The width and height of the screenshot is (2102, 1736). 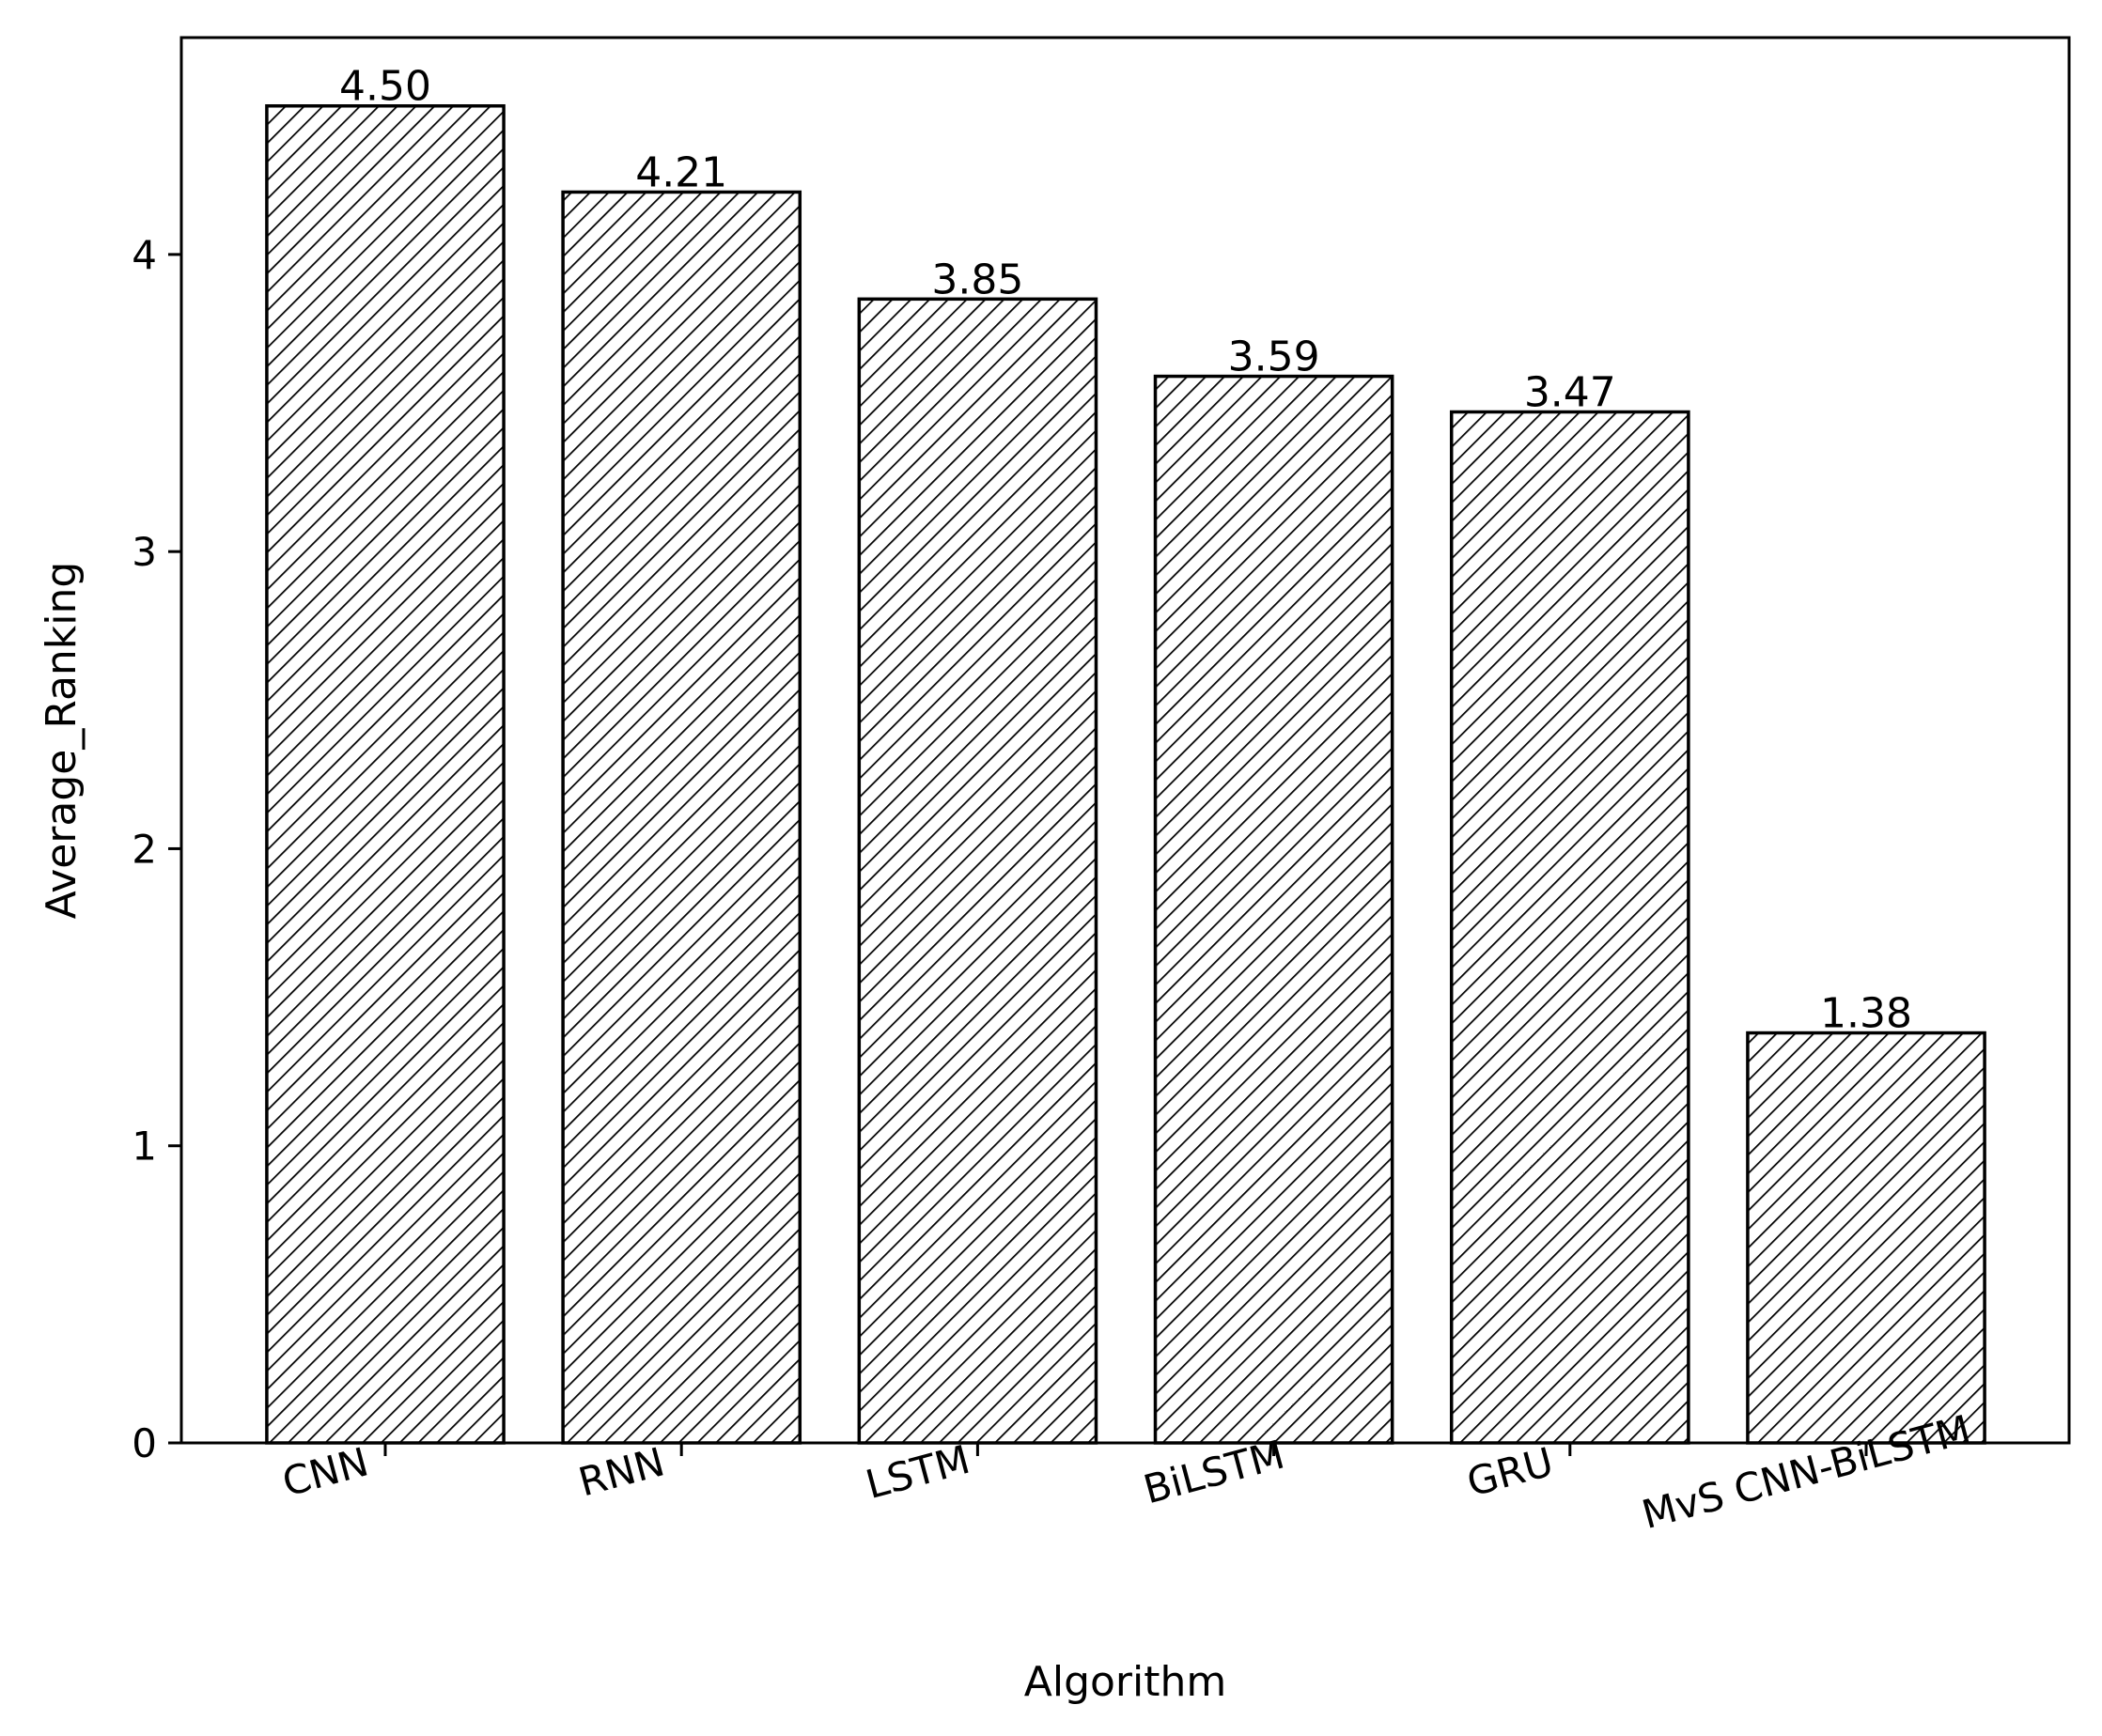 I want to click on bar-value-label: 3.59, so click(x=1274, y=357).